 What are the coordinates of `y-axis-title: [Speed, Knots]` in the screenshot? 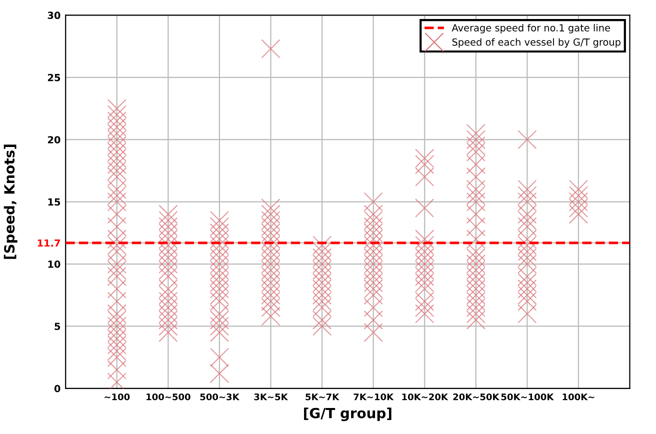 It's located at (11, 201).